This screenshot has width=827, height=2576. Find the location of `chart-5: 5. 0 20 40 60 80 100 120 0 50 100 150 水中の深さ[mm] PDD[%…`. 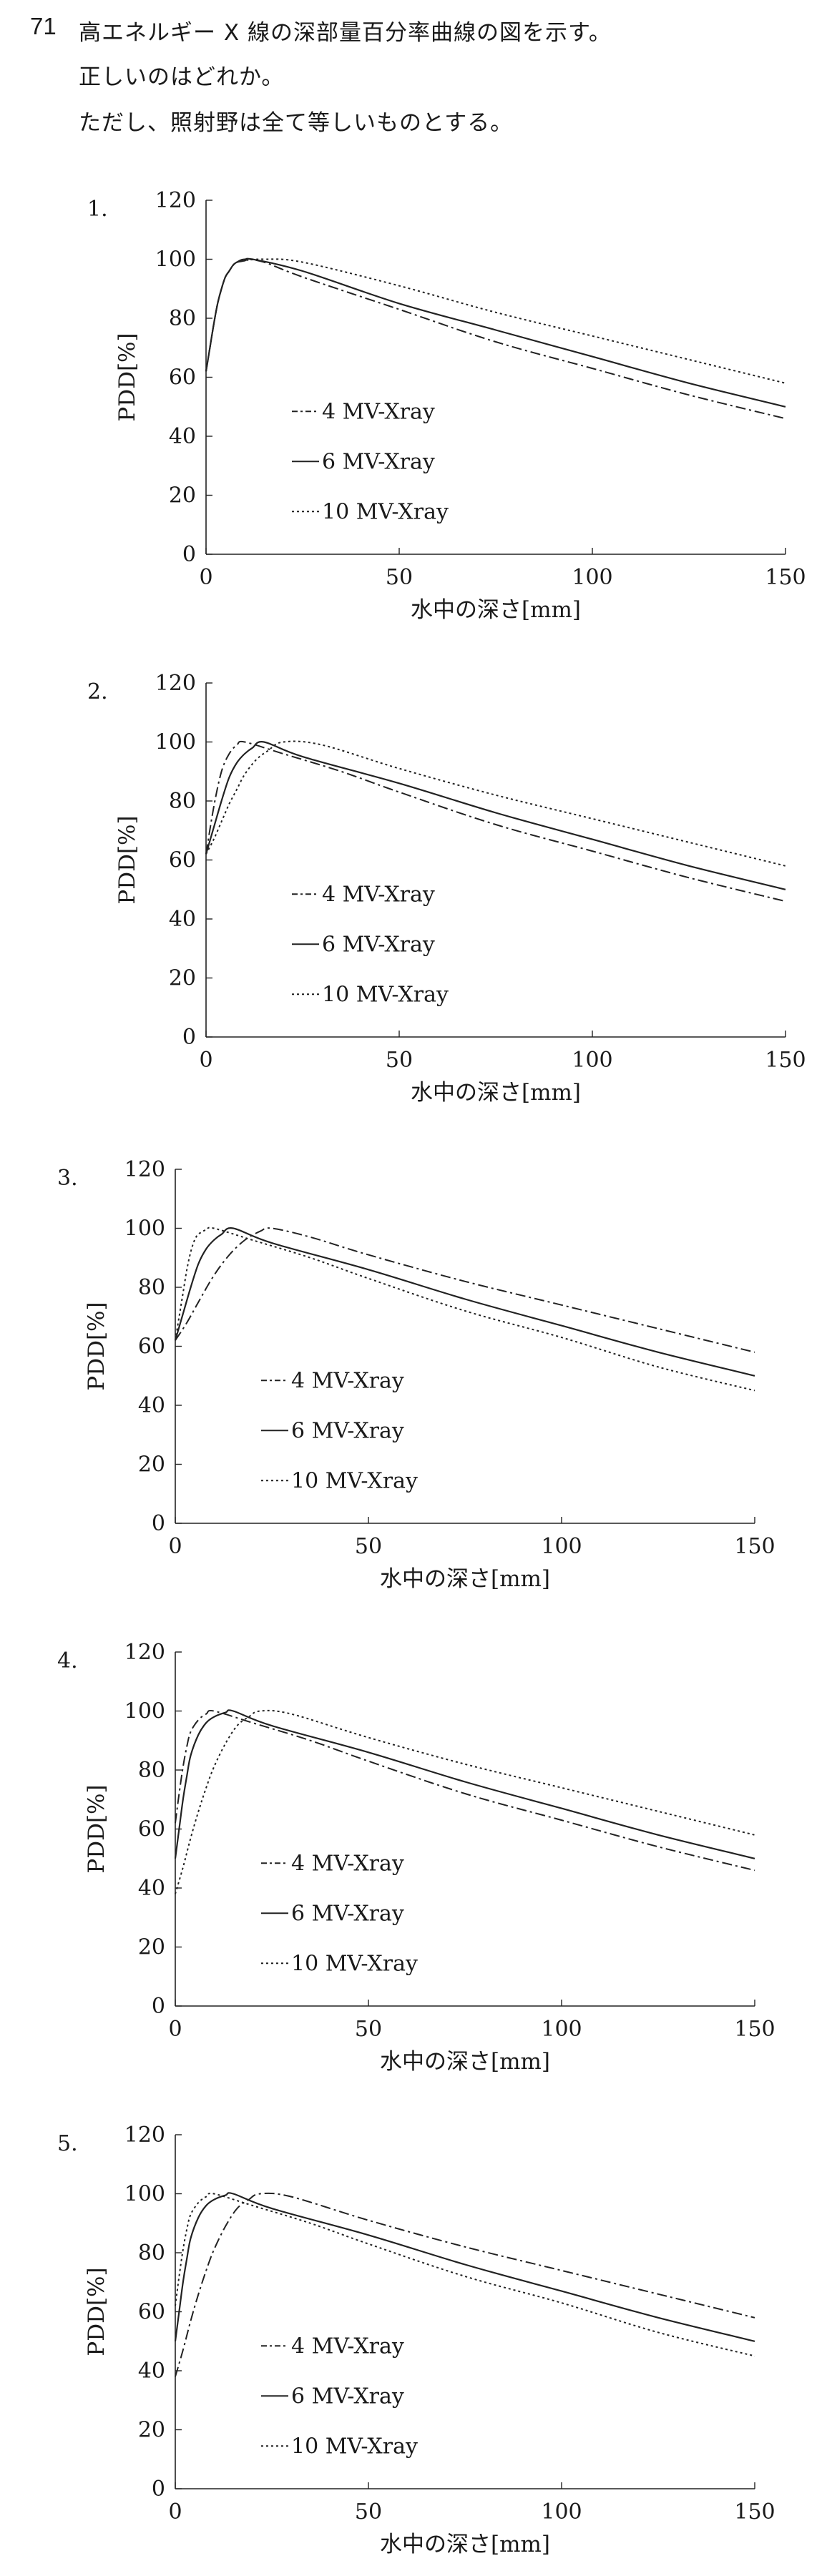

chart-5: 5. 0 20 40 60 80 100 120 0 50 100 150 水中の深さ[mm] PDD[%… is located at coordinates (416, 2340).